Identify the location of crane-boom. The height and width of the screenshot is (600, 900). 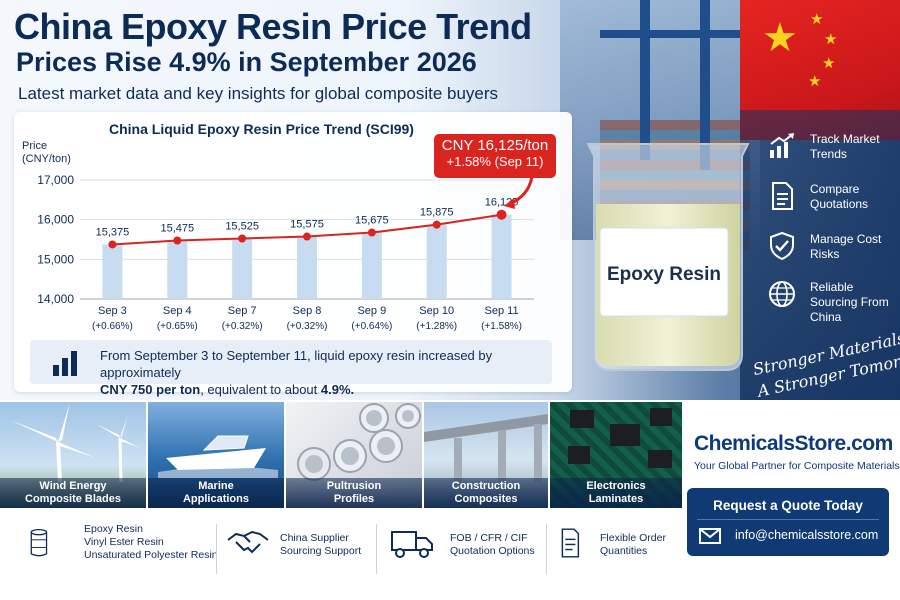
(675, 34).